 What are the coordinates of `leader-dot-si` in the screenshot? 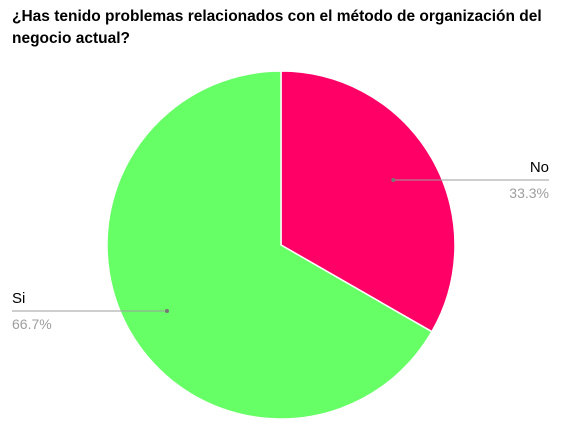 It's located at (167, 311).